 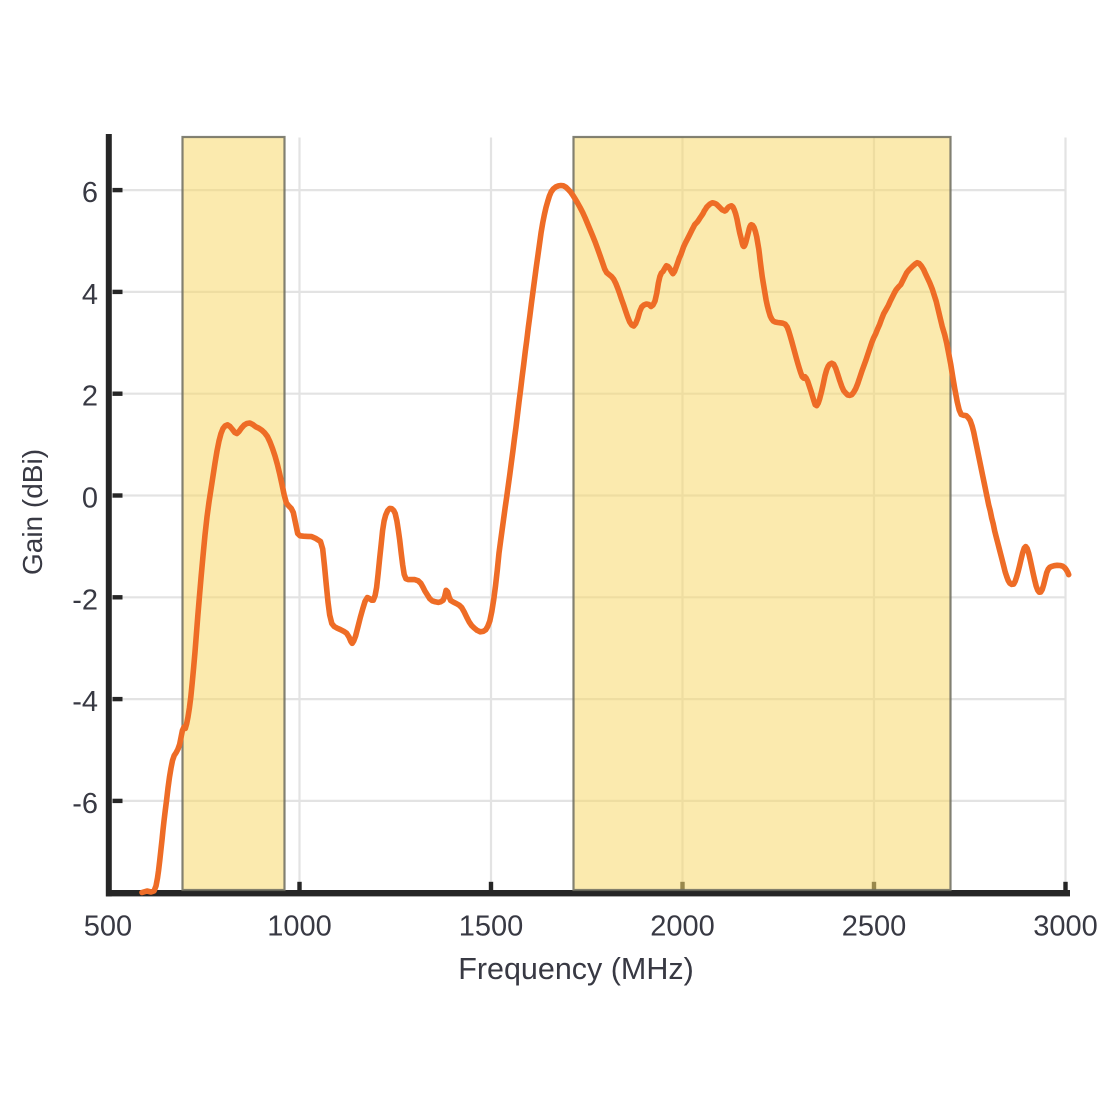 I want to click on svg-text: 3000, so click(x=1065, y=927).